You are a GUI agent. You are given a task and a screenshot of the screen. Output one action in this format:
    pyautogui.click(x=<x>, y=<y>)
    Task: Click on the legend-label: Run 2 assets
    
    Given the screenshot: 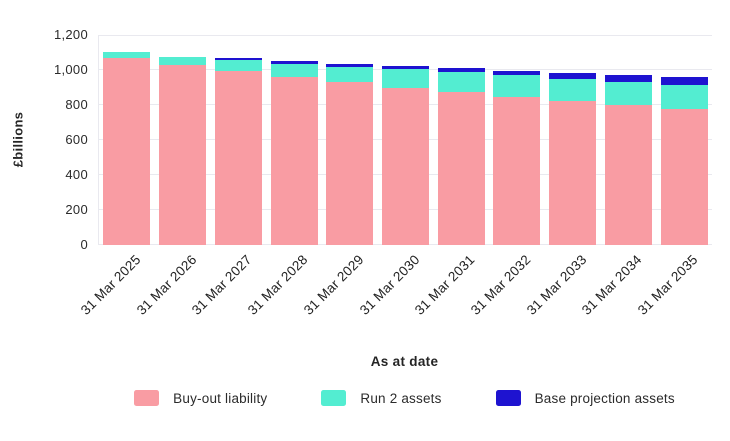 What is the action you would take?
    pyautogui.click(x=401, y=398)
    